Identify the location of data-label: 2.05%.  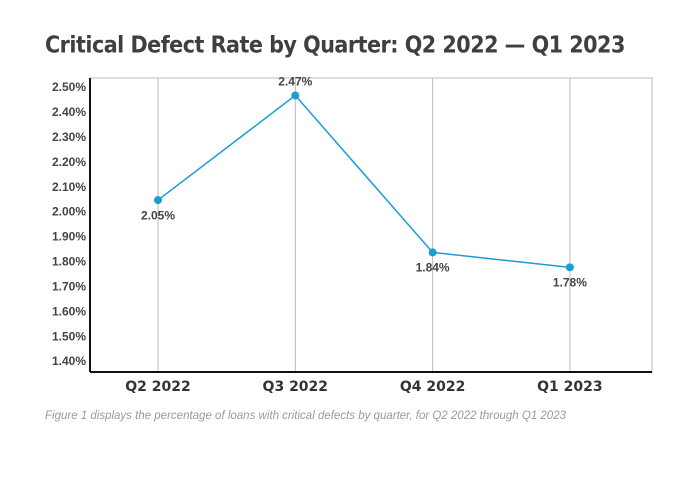
(158, 215).